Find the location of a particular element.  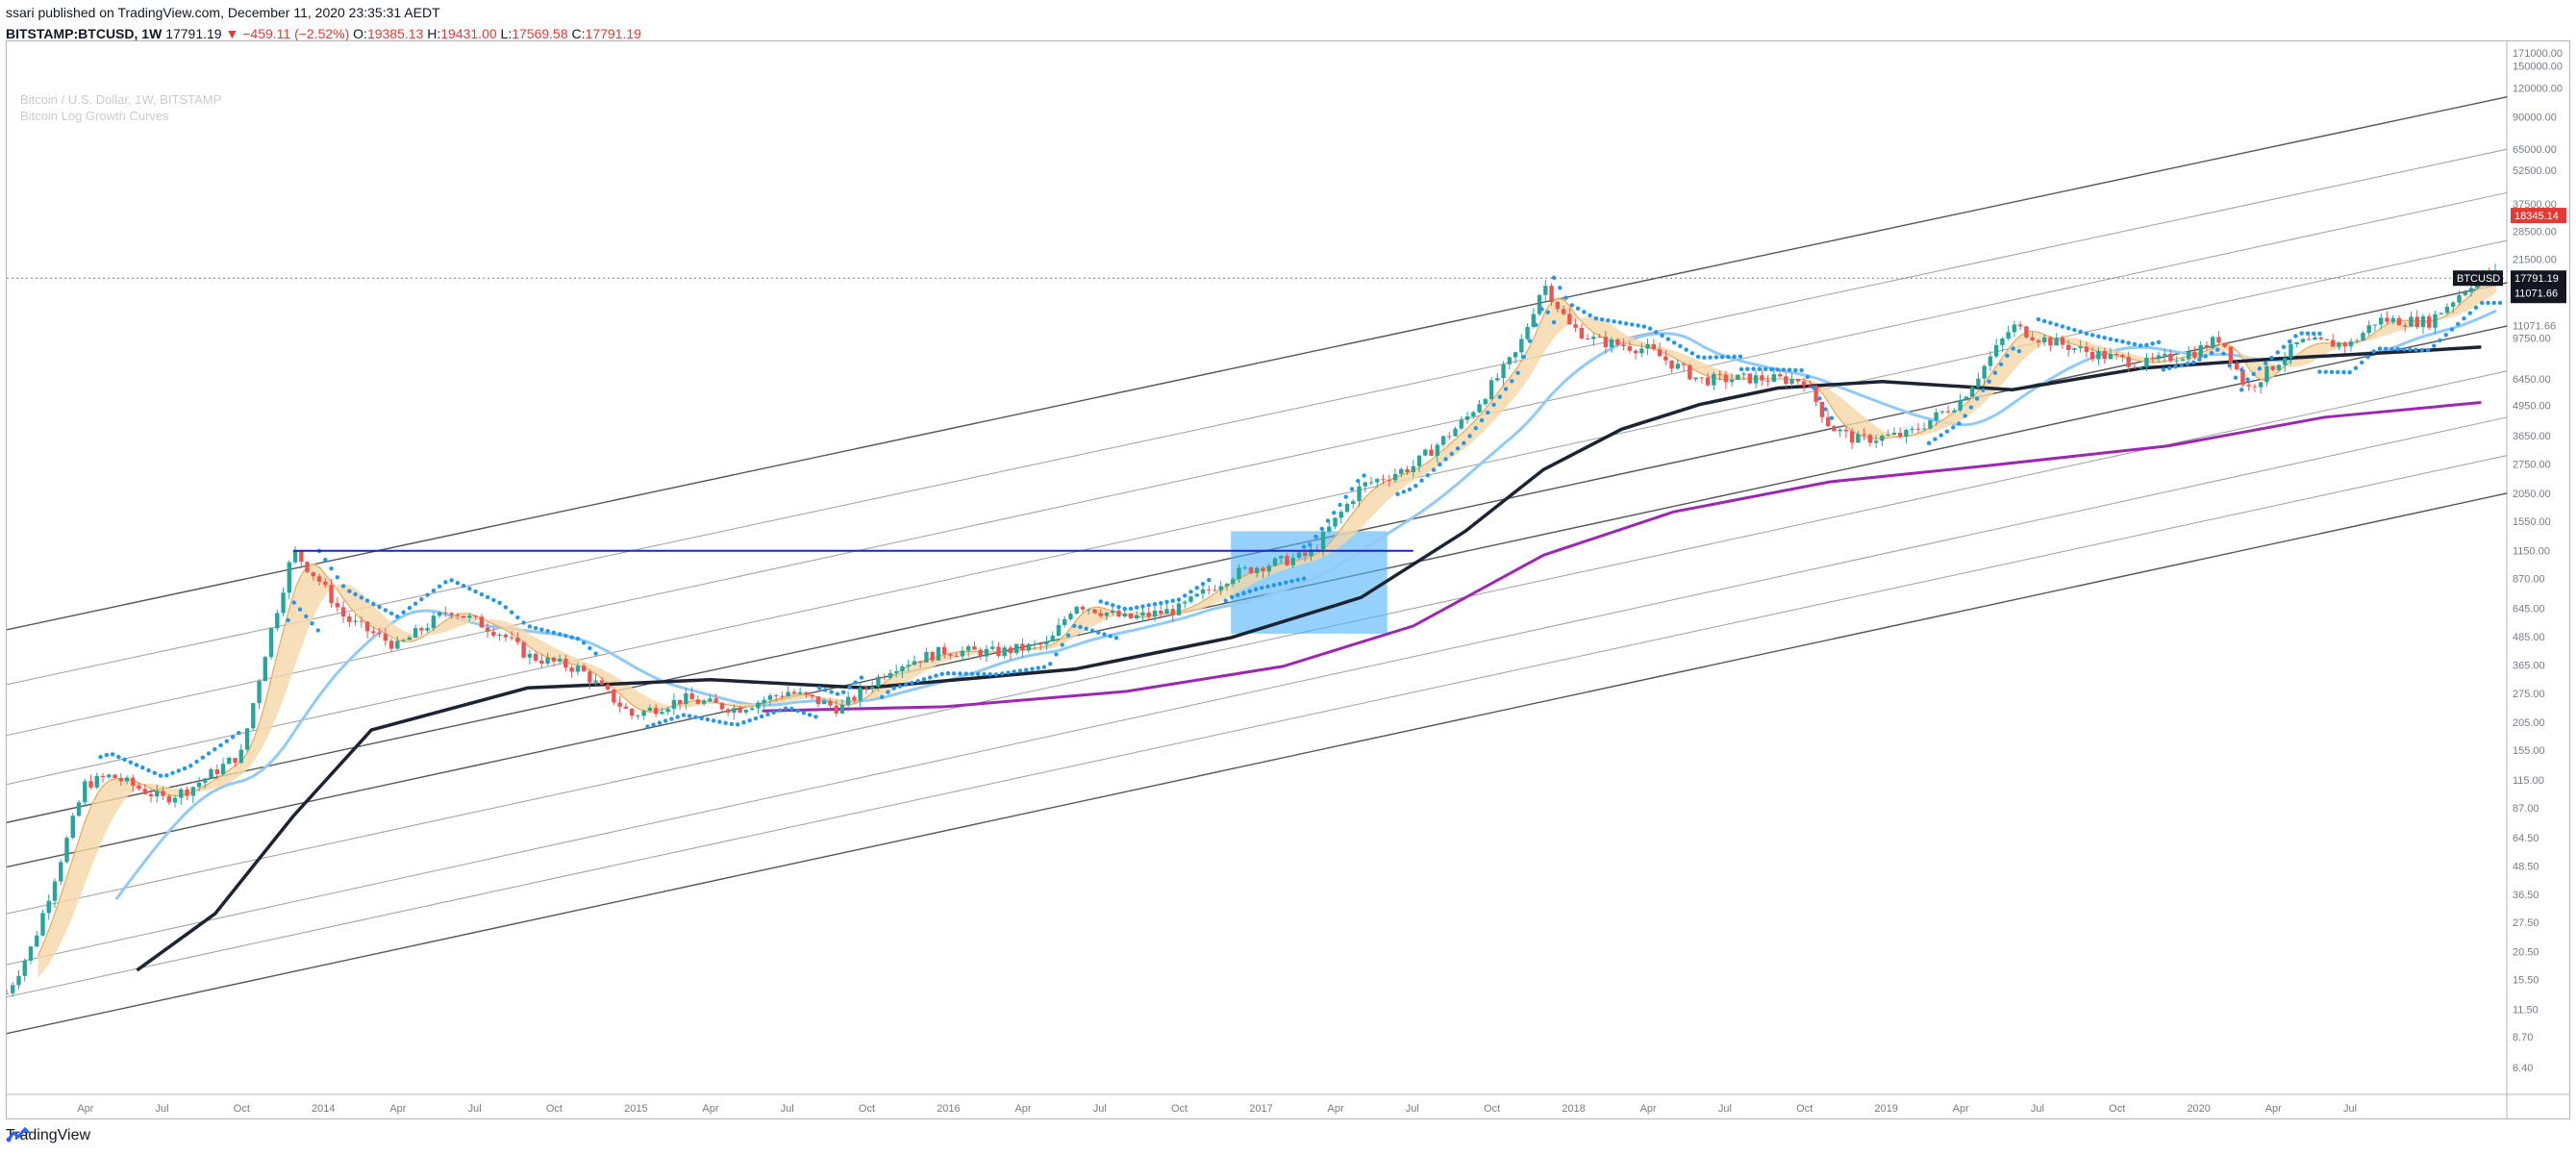

price-change: ▼ −459.11 (−2.52%) is located at coordinates (287, 33).